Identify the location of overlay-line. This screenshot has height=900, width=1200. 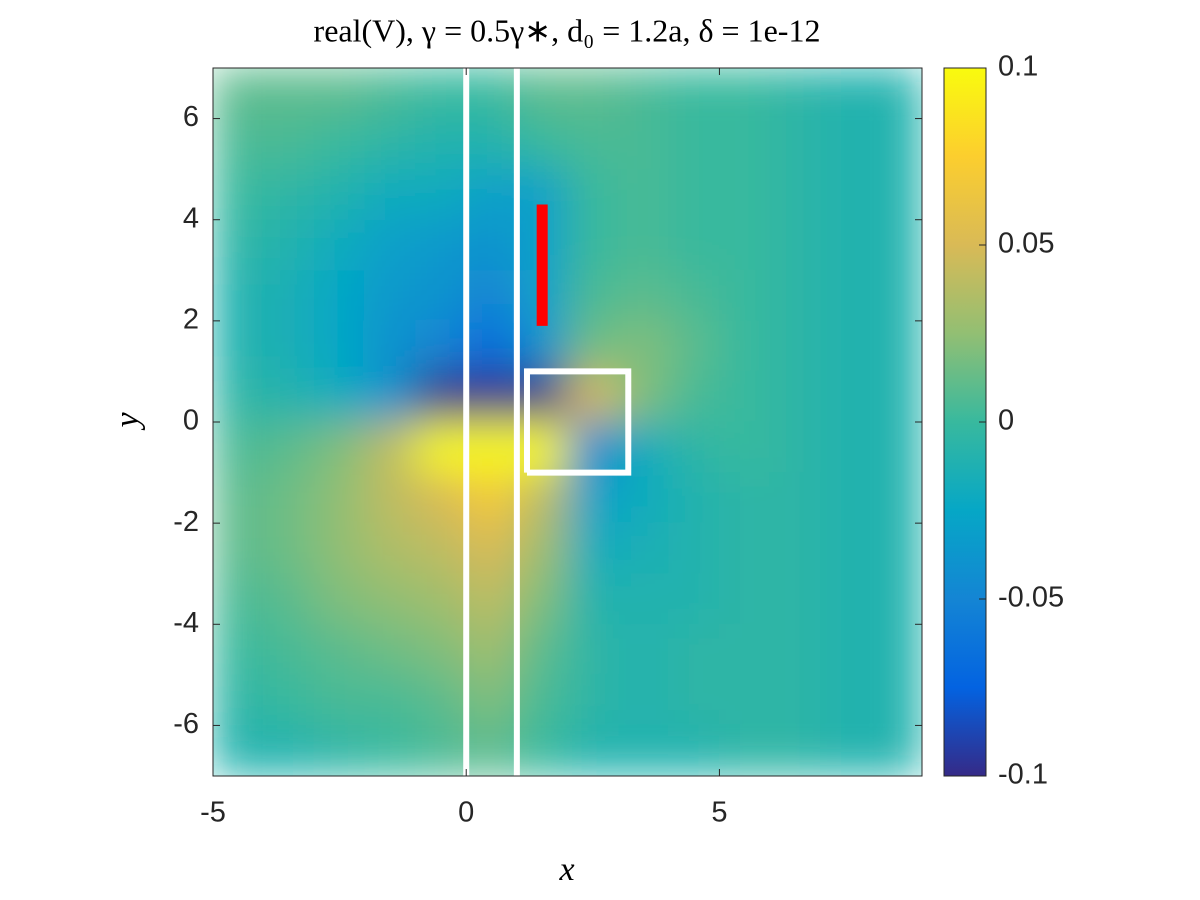
(577, 422).